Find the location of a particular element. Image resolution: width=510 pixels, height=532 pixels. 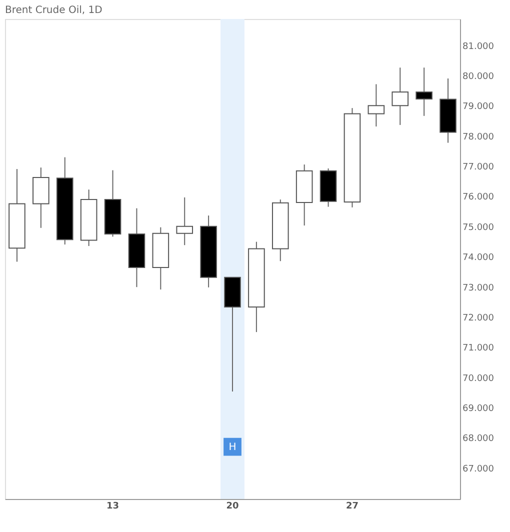

y-tick-label: 79.000 is located at coordinates (478, 107).